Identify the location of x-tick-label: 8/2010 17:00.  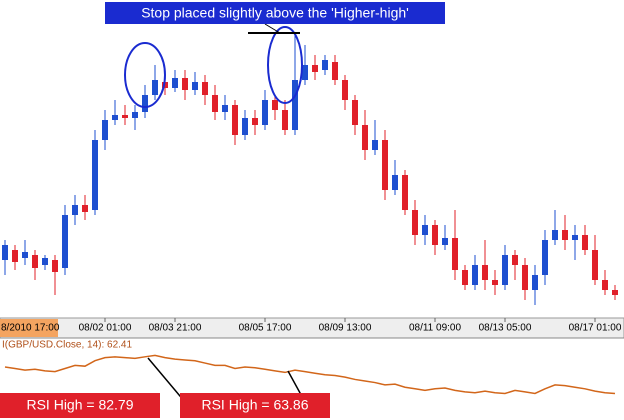
(30, 328).